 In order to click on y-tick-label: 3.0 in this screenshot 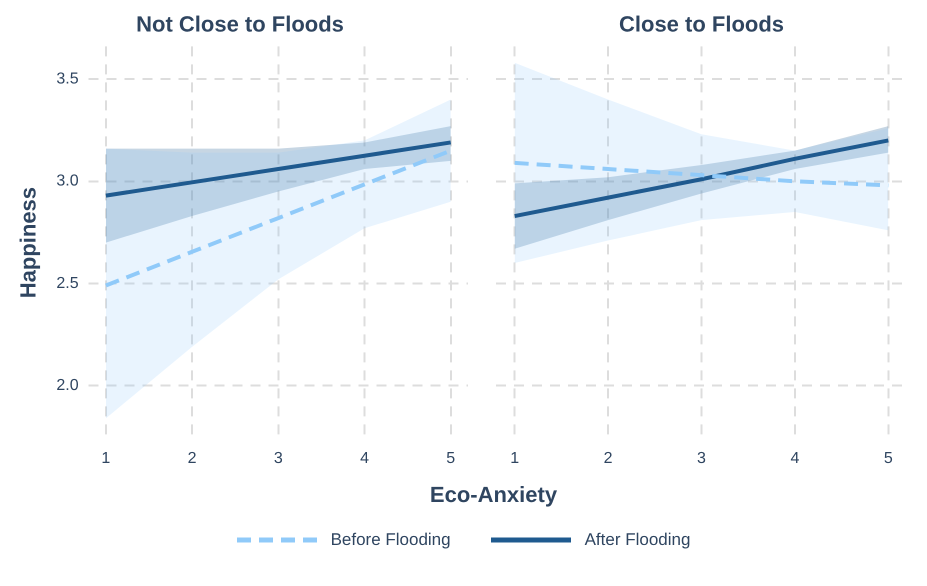, I will do `click(67, 181)`.